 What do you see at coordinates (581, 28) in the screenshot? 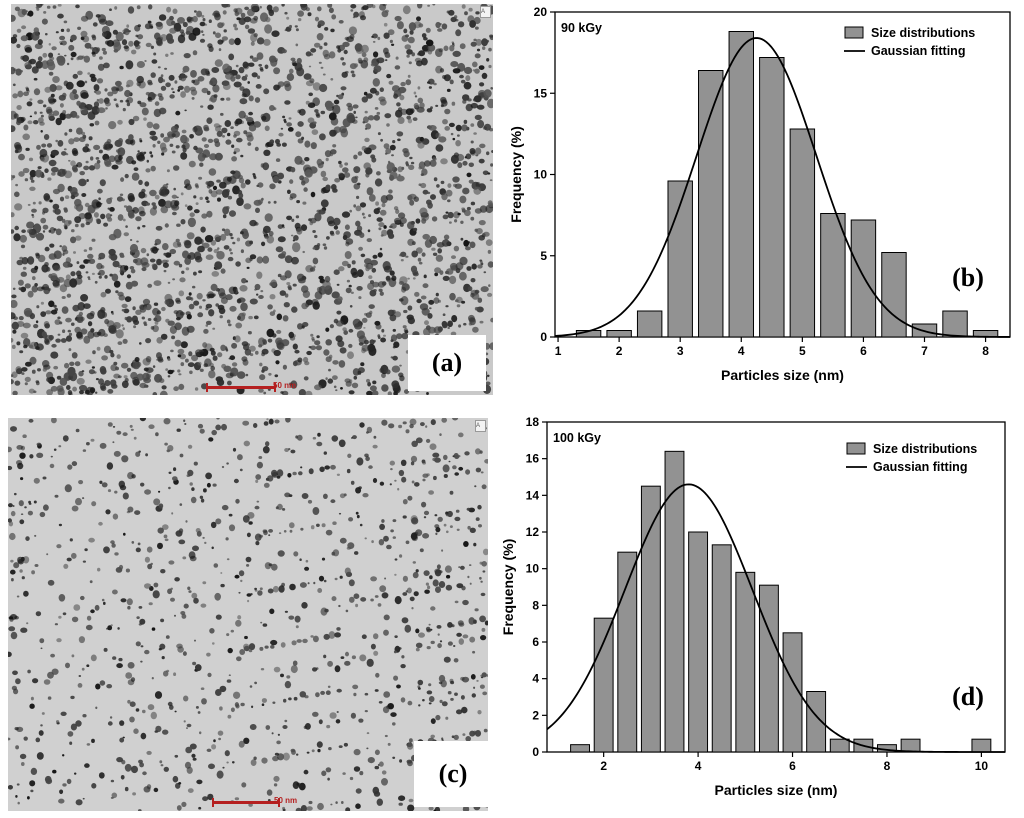
I see `chart-annotation: 90 kGy` at bounding box center [581, 28].